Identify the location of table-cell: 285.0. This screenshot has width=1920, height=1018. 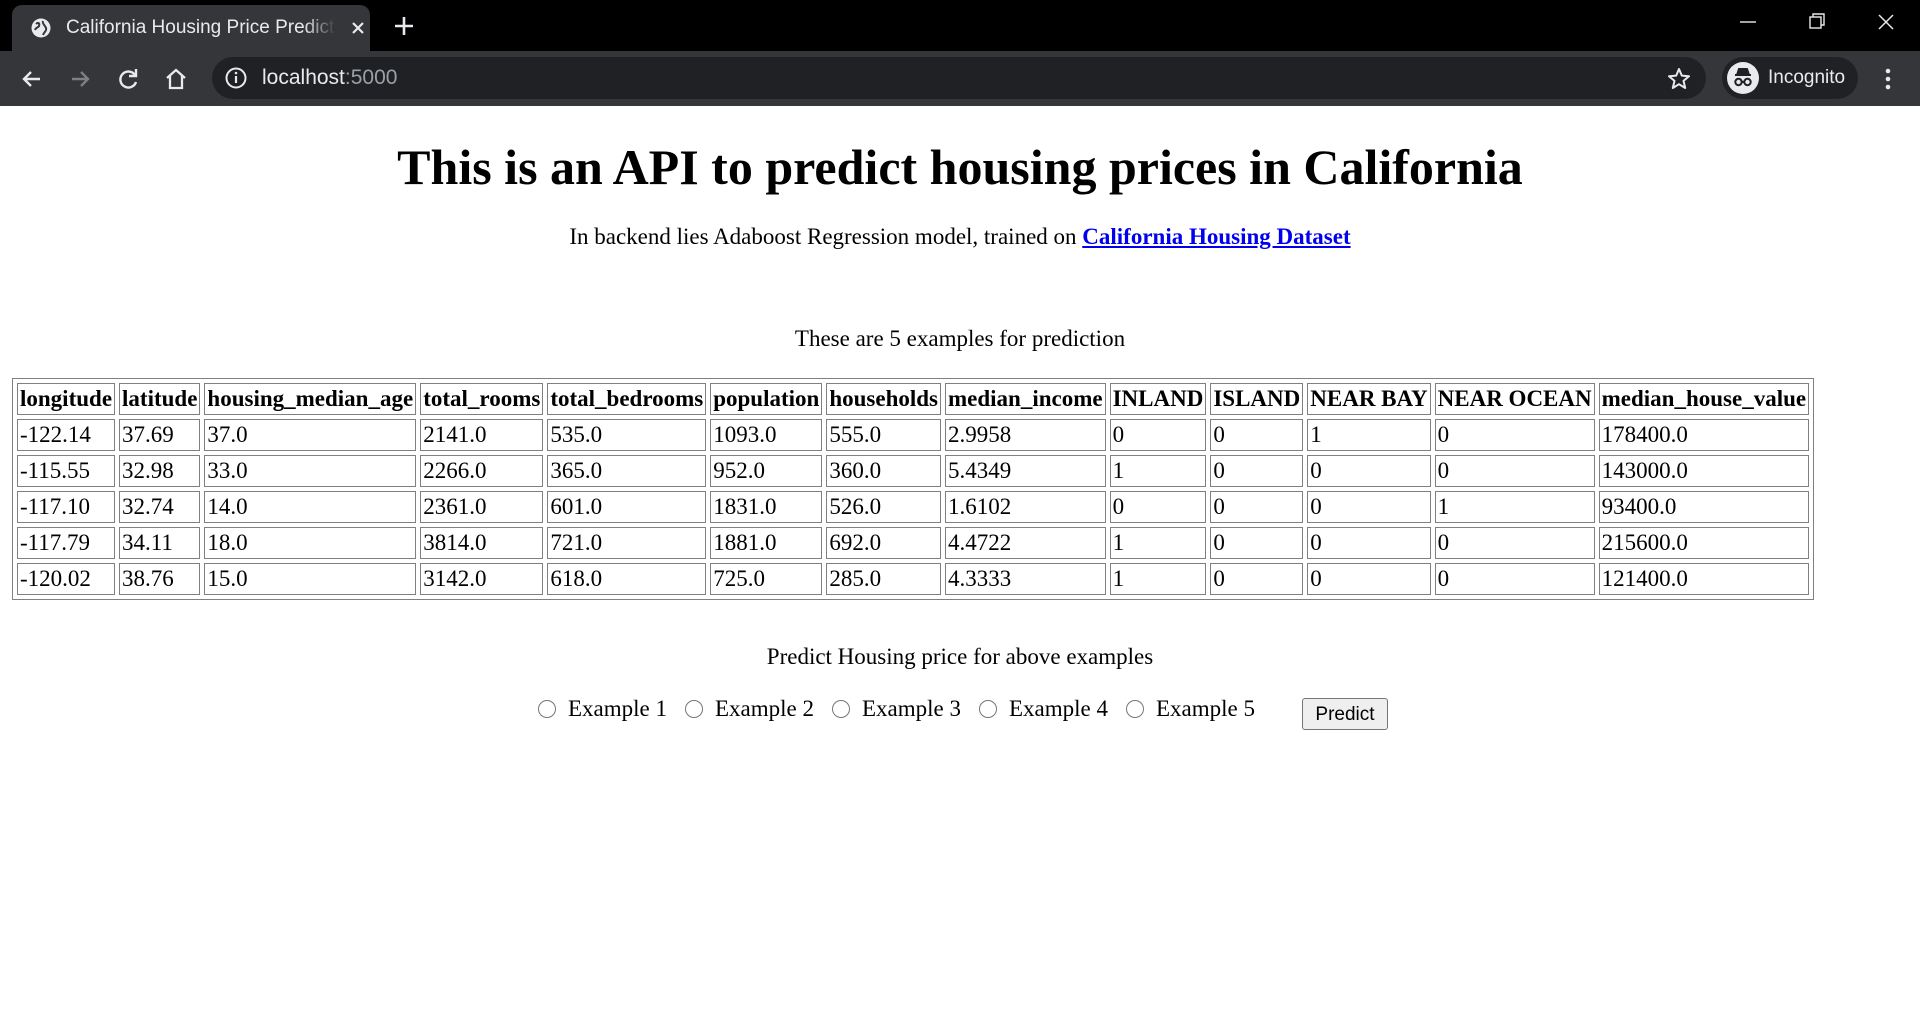
(883, 579).